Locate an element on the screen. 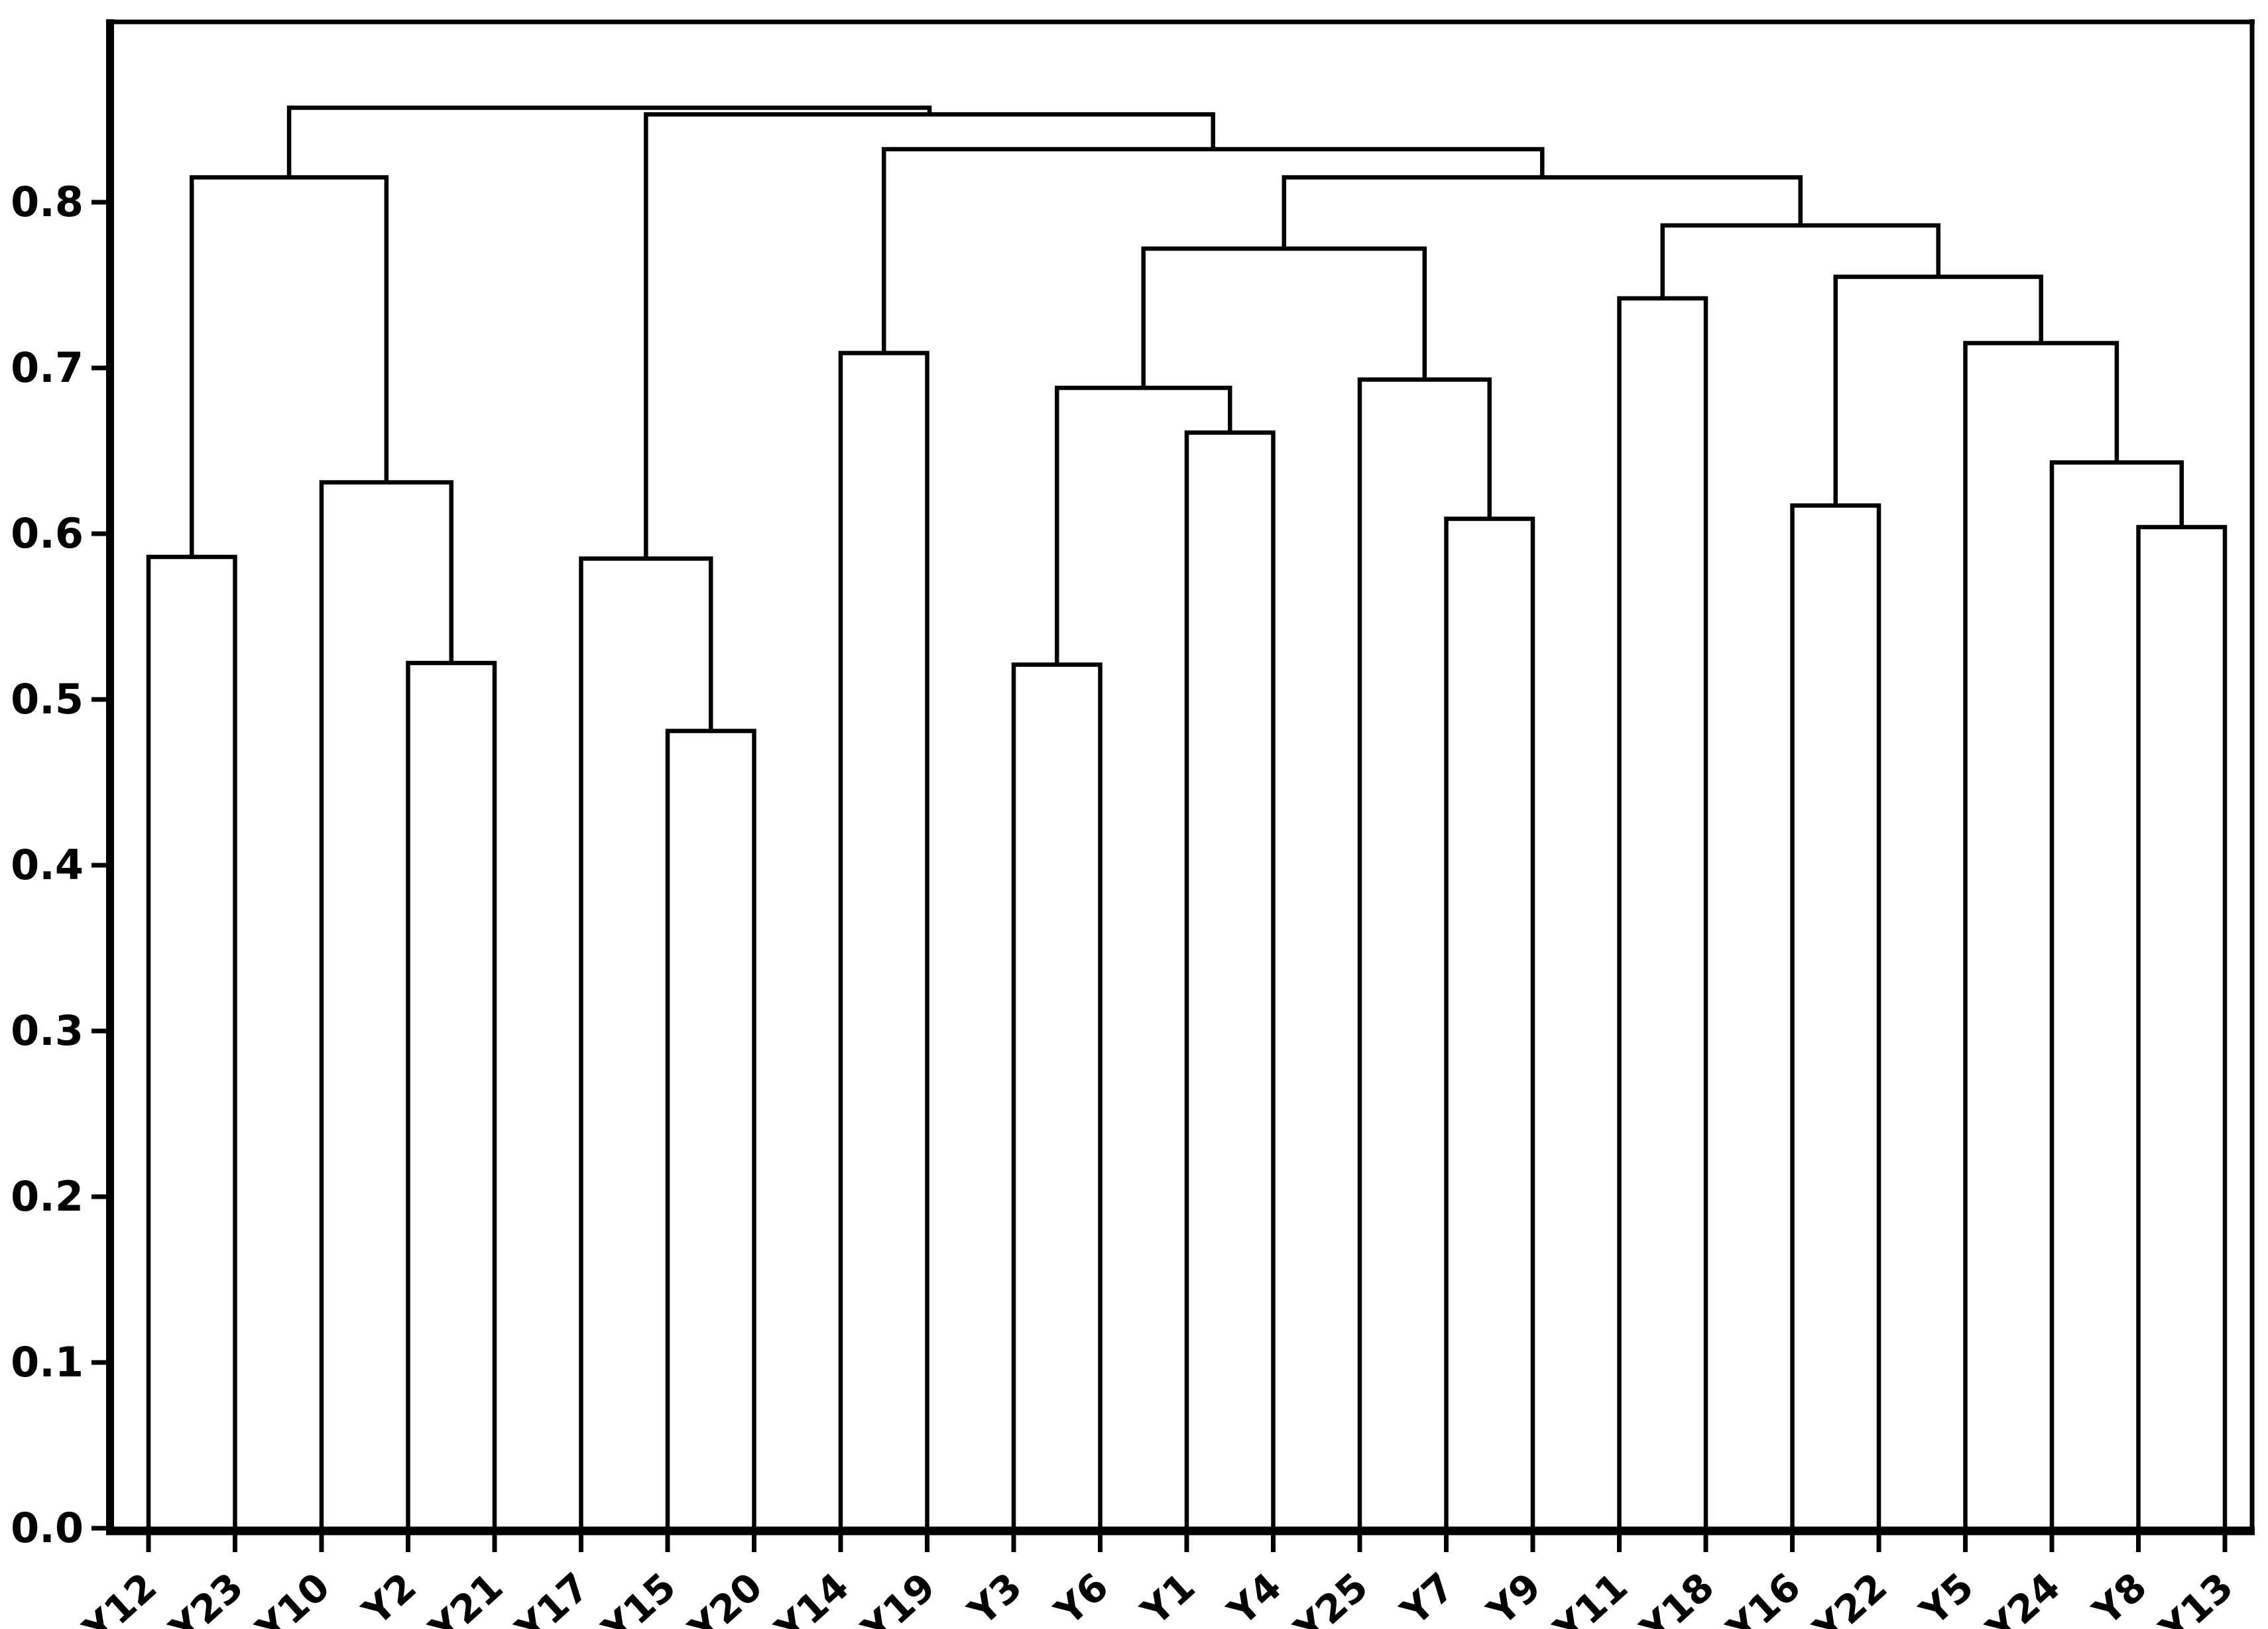 Image resolution: width=2268 pixels, height=1629 pixels. y-tick-label: 0.8 is located at coordinates (47, 202).